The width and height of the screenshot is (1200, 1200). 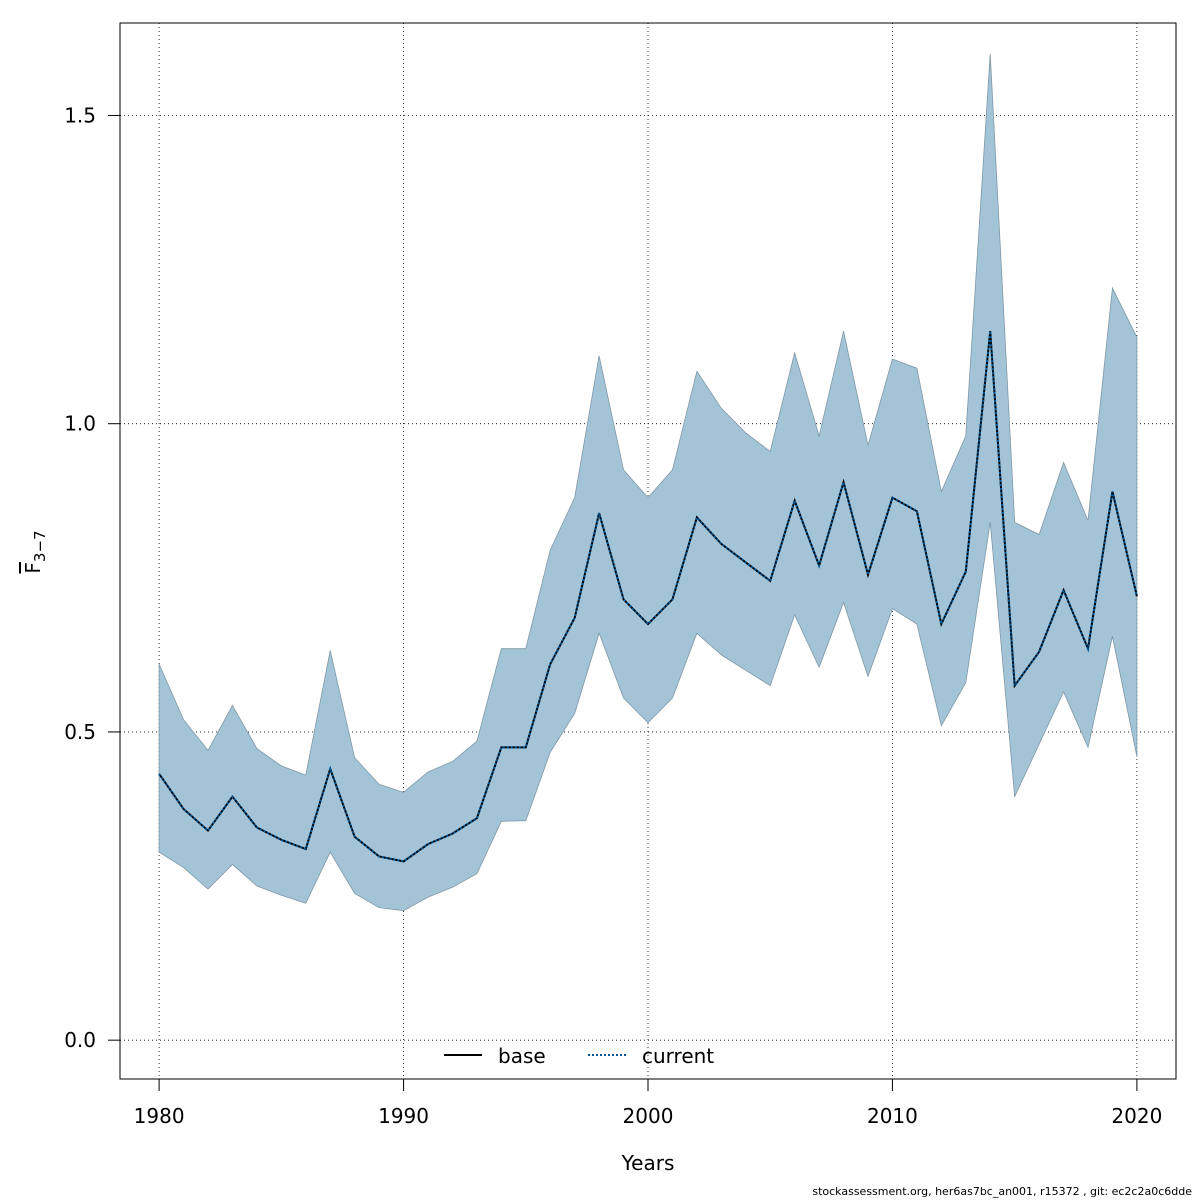 What do you see at coordinates (403, 1116) in the screenshot?
I see `x-tick-label: 1990` at bounding box center [403, 1116].